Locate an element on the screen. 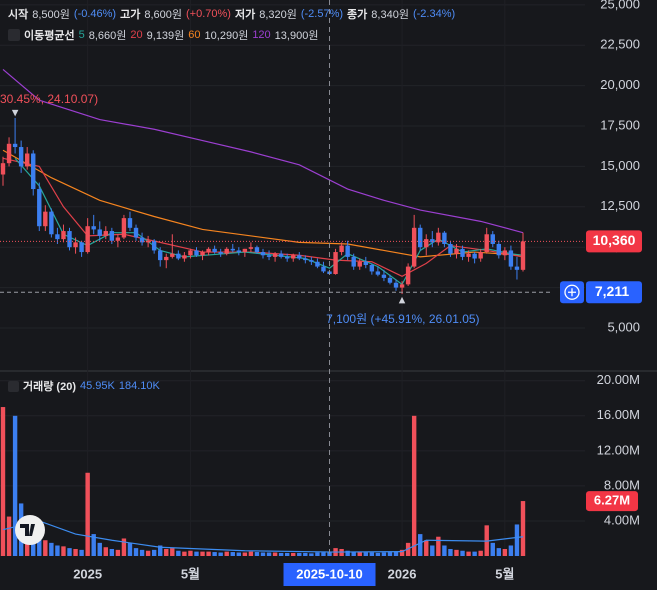 Image resolution: width=657 pixels, height=590 pixels. last-price-label: 10,360 is located at coordinates (614, 240).